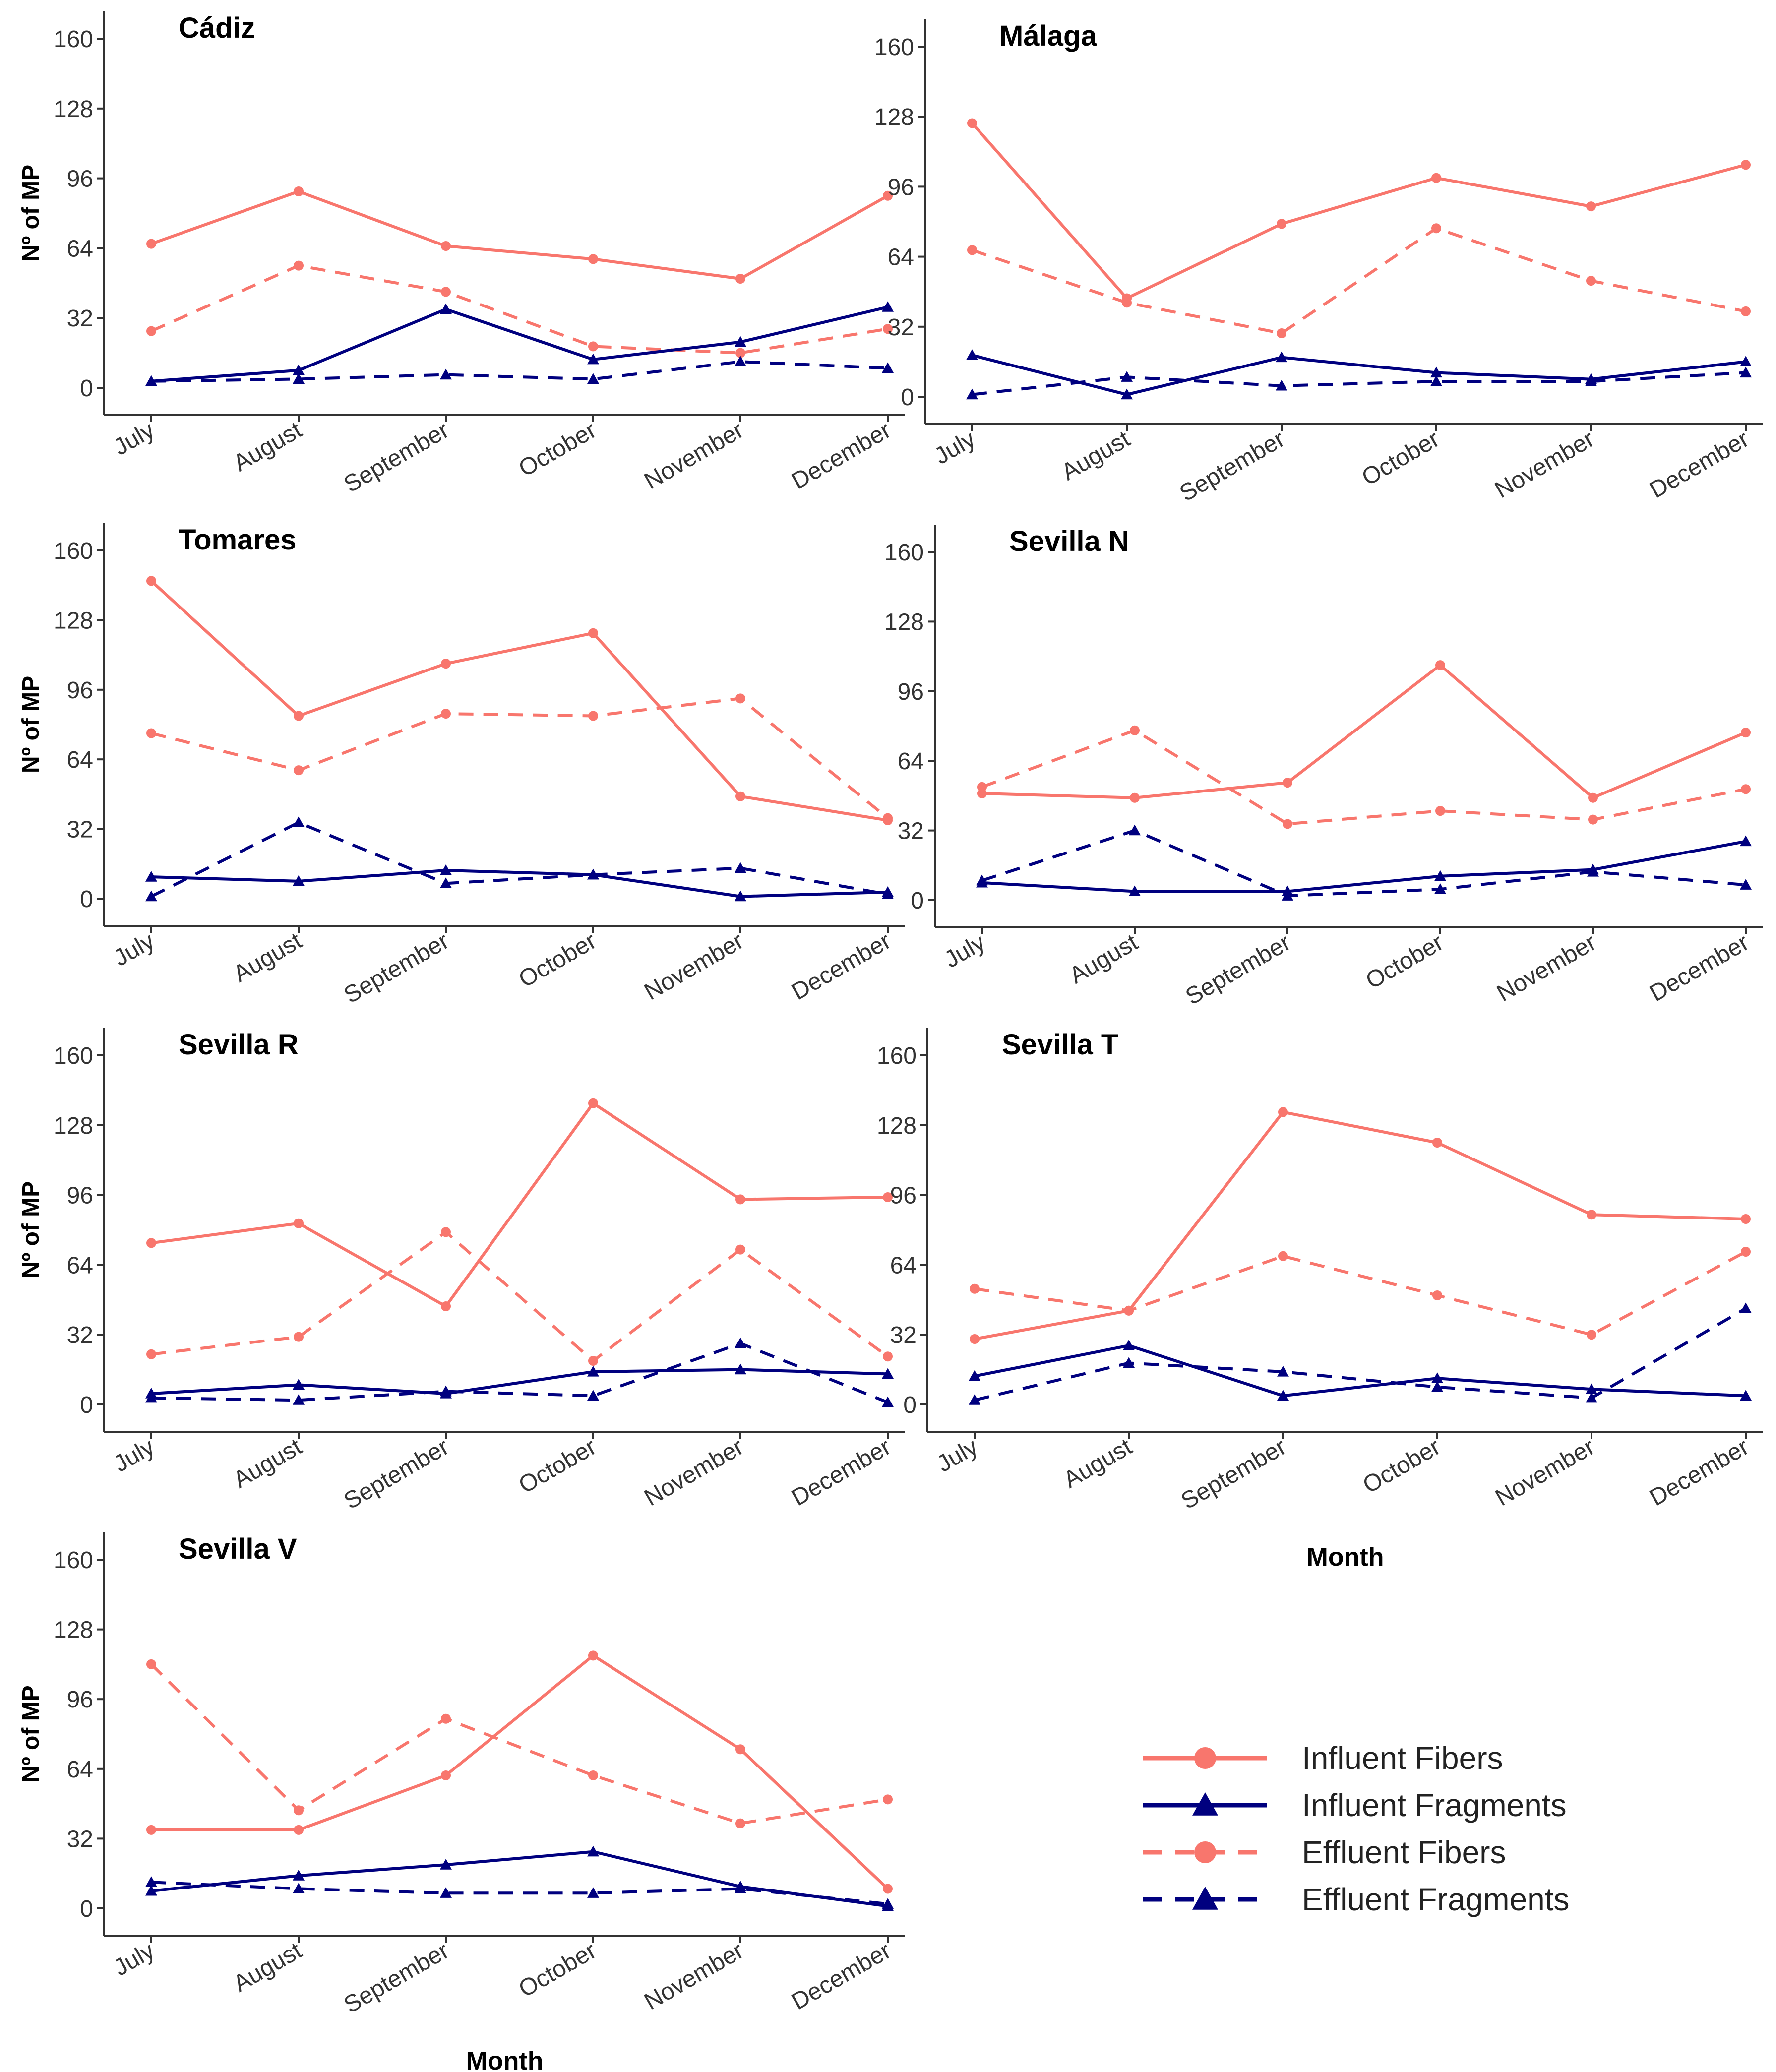  I want to click on x-axis-title: Month, so click(505, 2059).